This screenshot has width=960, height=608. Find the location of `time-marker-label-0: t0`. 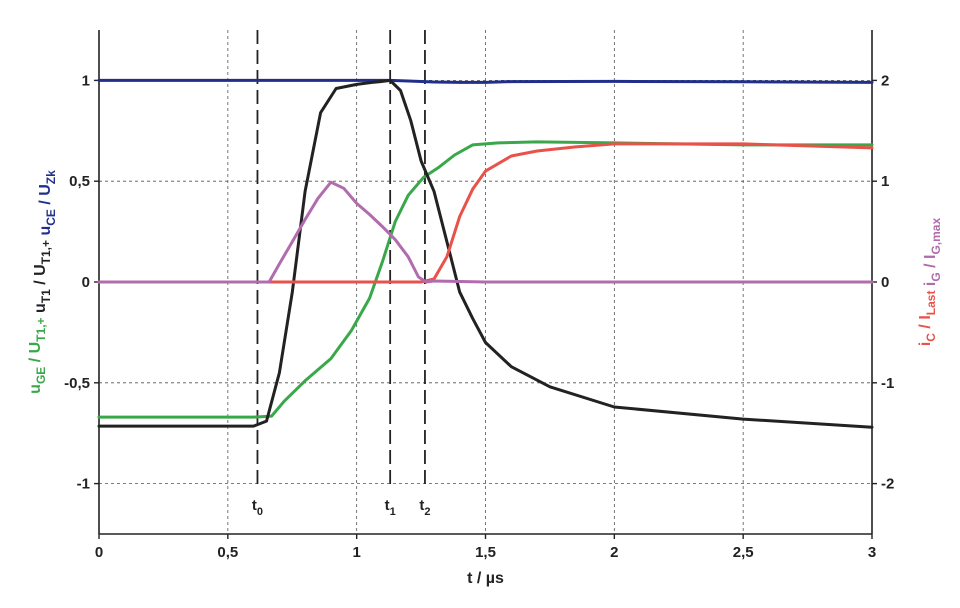

time-marker-label-0: t0 is located at coordinates (257, 507).